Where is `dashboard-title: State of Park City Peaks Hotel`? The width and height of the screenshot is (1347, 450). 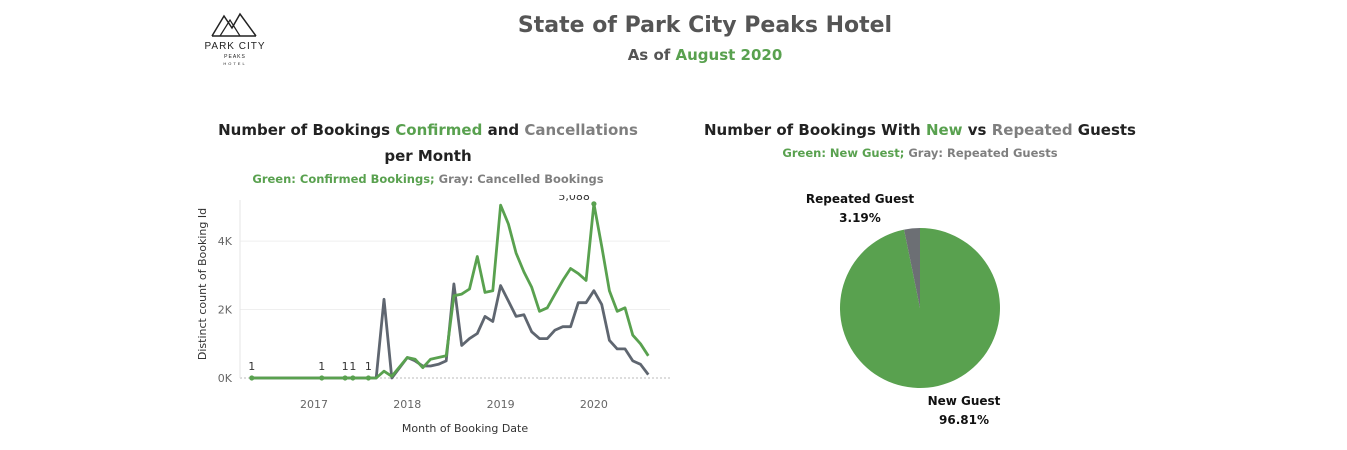
dashboard-title: State of Park City Peaks Hotel is located at coordinates (705, 25).